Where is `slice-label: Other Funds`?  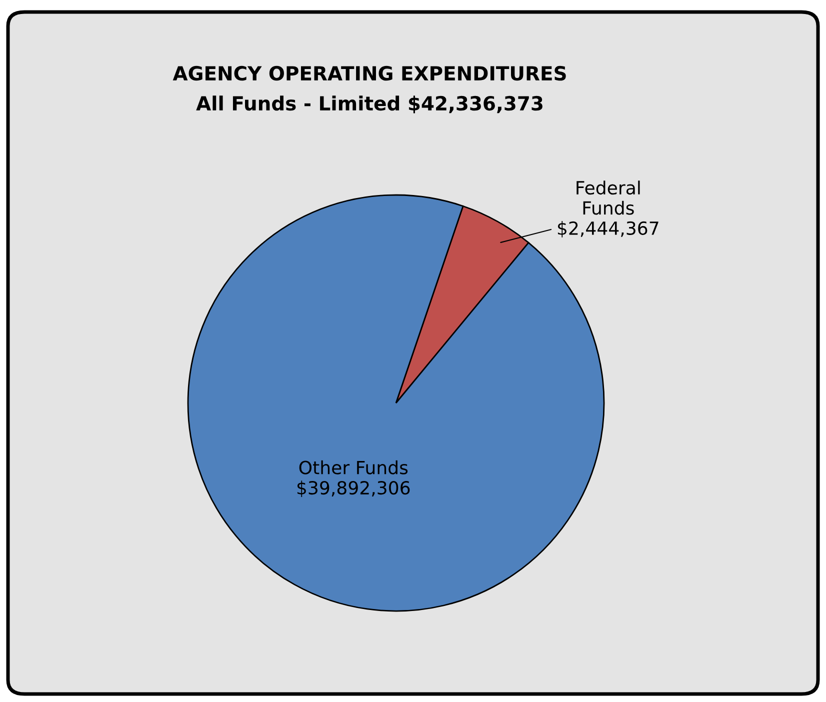
slice-label: Other Funds is located at coordinates (353, 467).